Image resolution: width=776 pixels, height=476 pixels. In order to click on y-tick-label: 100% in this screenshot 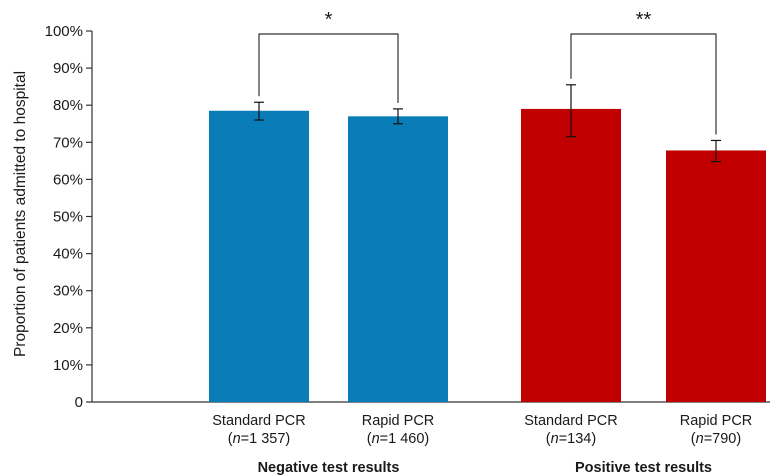, I will do `click(64, 31)`.